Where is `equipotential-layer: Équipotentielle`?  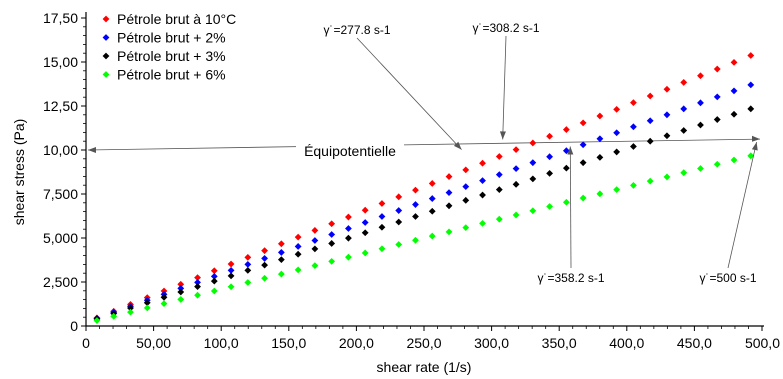
equipotential-layer: Équipotentielle is located at coordinates (424, 147).